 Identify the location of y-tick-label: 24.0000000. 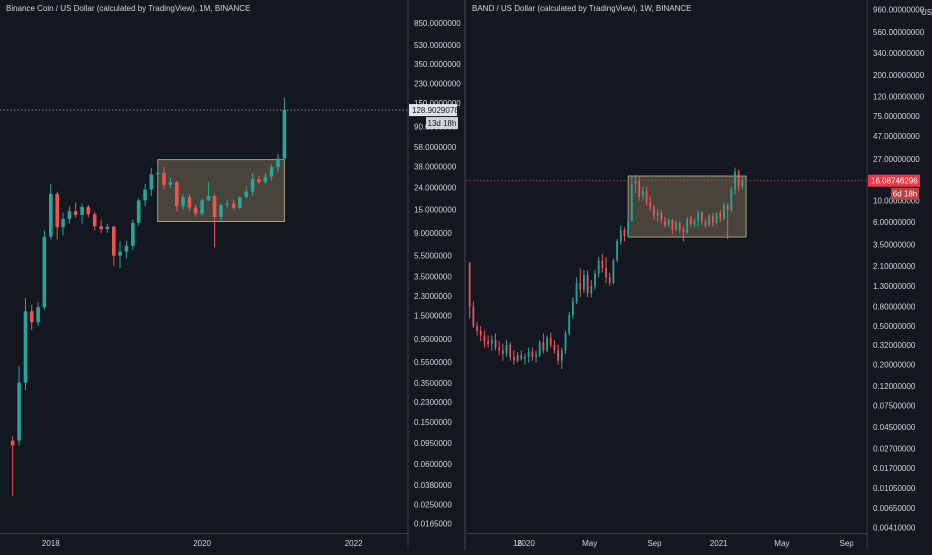
(435, 188).